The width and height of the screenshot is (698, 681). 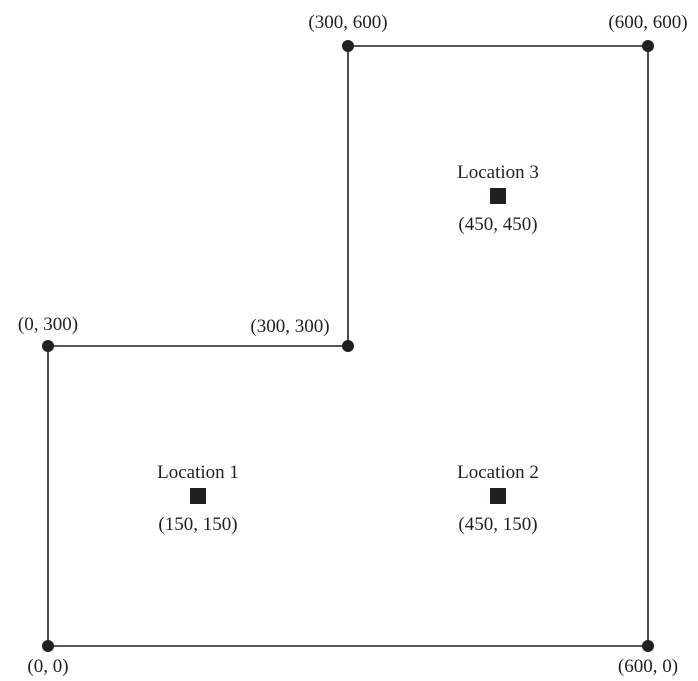 I want to click on location-loc3: Location 3 (450, 450), so click(x=498, y=198).